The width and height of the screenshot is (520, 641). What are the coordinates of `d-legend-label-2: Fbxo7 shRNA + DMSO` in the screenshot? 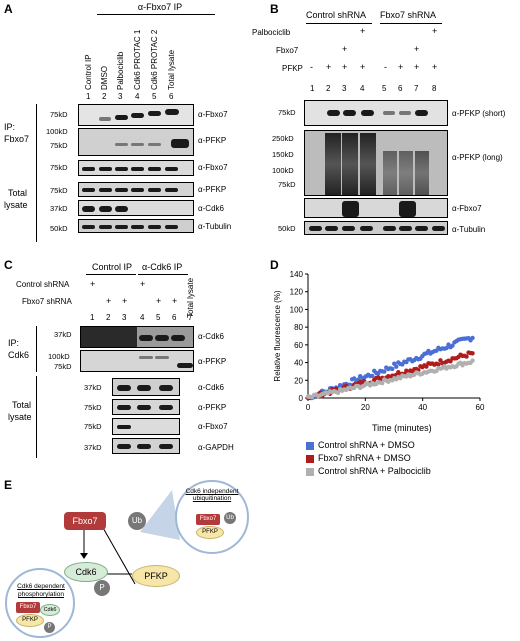 It's located at (364, 458).